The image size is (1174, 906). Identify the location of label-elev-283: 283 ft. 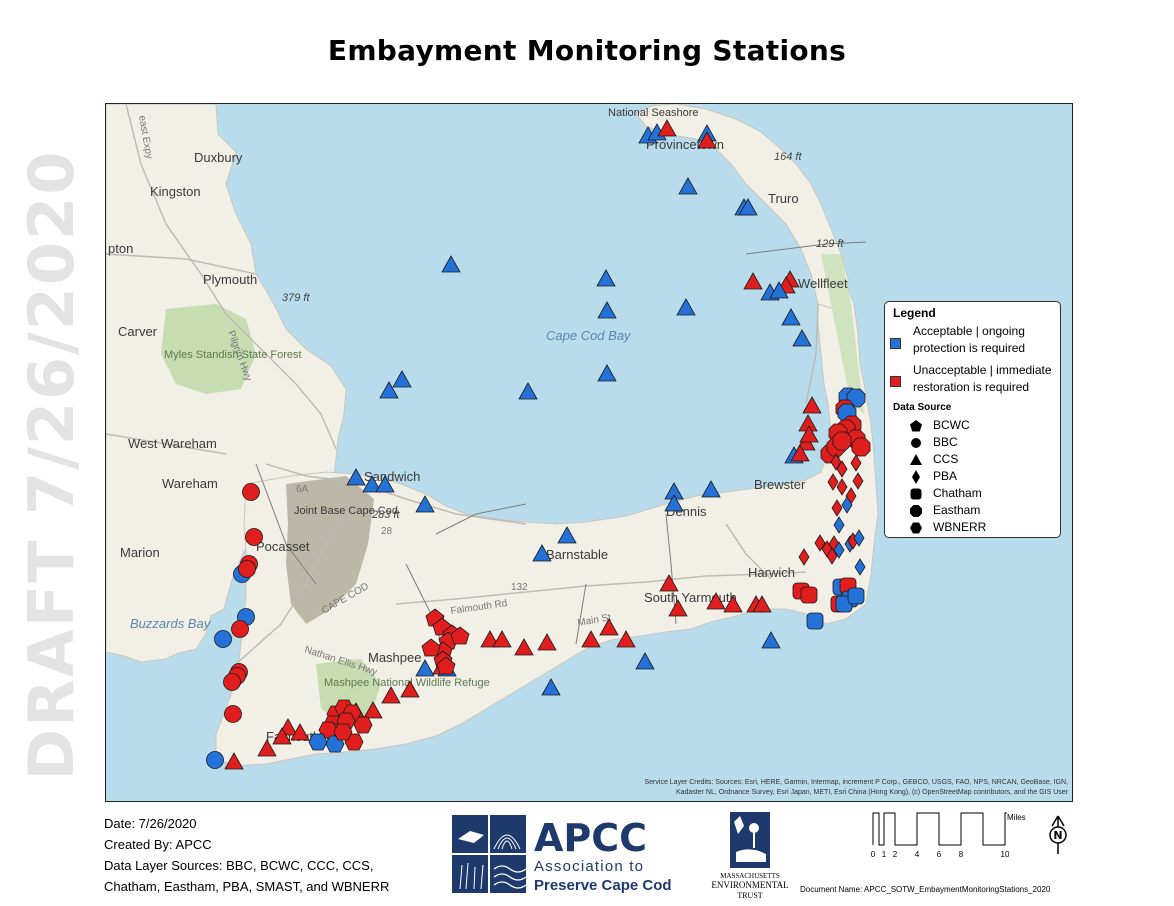
(385, 515).